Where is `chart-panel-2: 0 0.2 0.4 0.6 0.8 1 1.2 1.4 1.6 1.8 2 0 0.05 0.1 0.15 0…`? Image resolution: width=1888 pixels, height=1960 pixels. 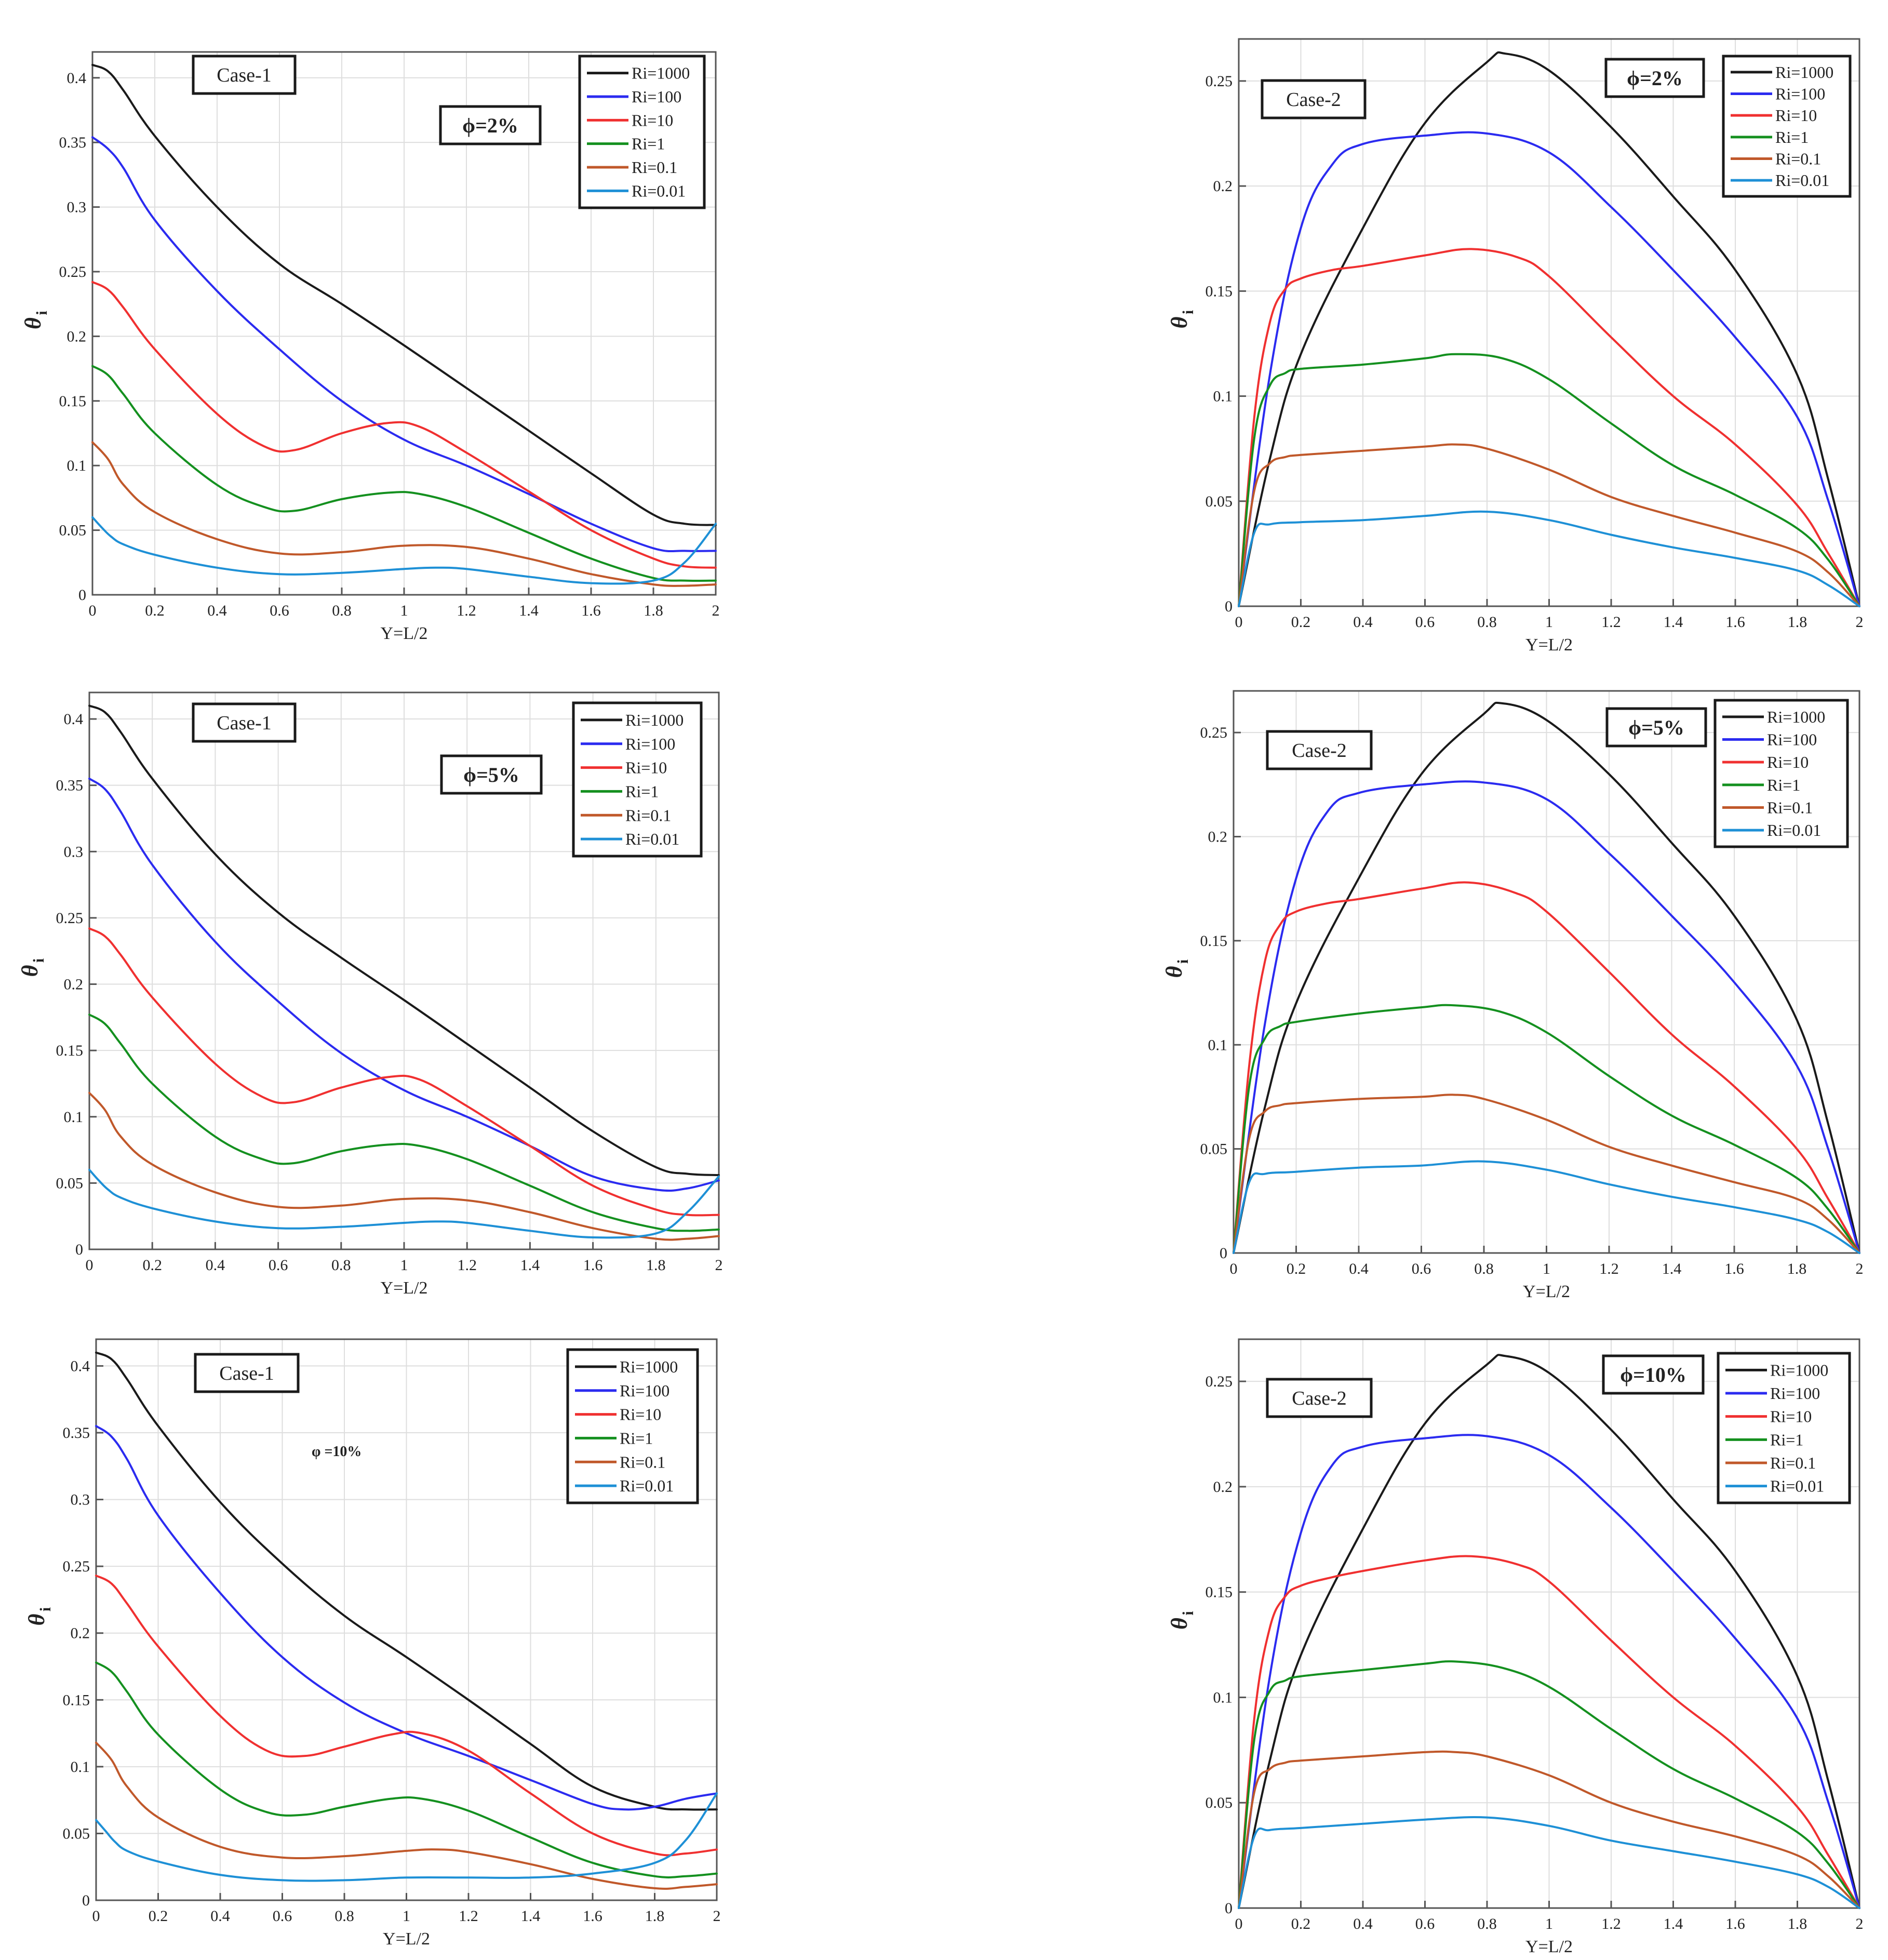 chart-panel-2: 0 0.2 0.4 0.6 0.8 1 1.2 1.4 1.6 1.8 2 0 0.05 0.1 0.15 0… is located at coordinates (1516, 346).